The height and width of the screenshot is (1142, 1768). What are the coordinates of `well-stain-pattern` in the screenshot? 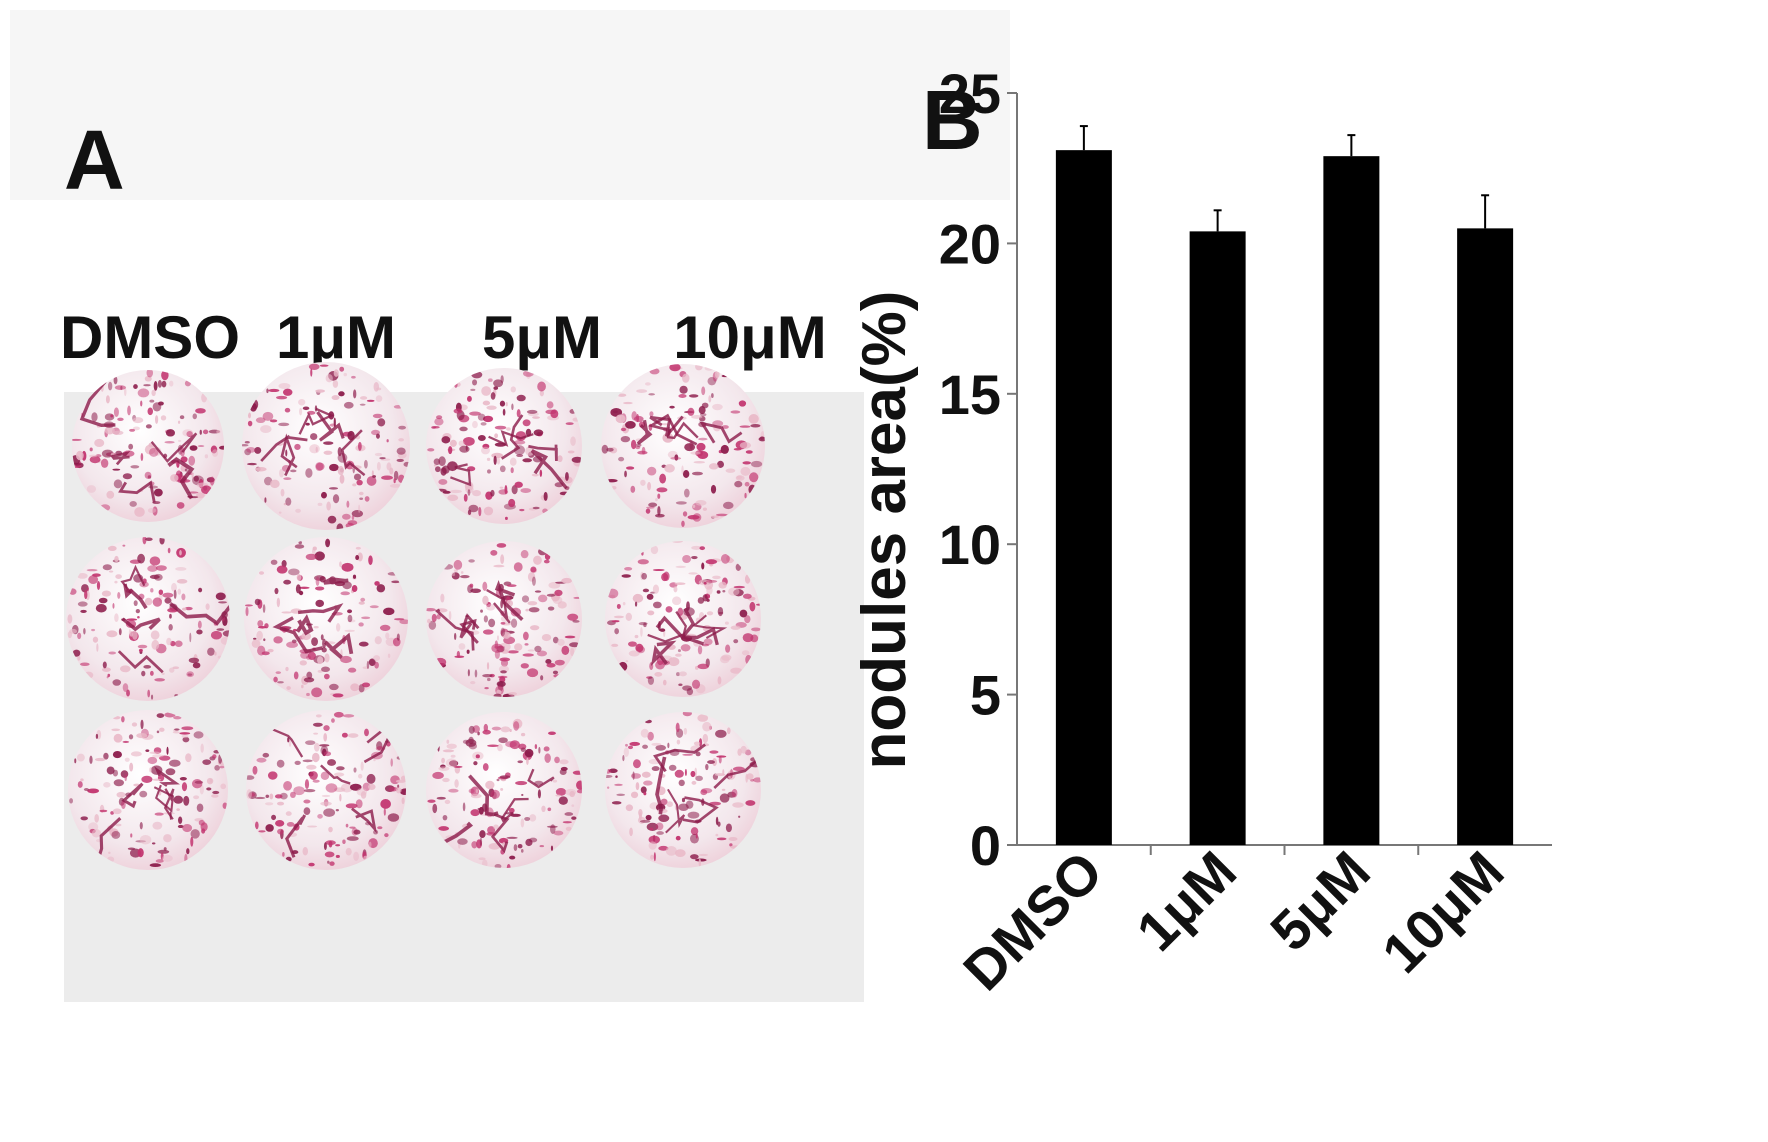 It's located at (683, 789).